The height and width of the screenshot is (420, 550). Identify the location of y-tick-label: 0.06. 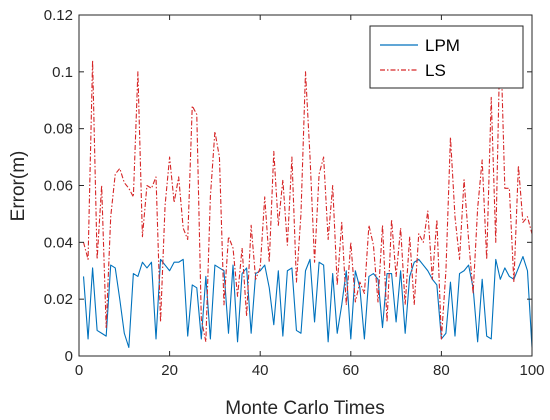
(58, 186).